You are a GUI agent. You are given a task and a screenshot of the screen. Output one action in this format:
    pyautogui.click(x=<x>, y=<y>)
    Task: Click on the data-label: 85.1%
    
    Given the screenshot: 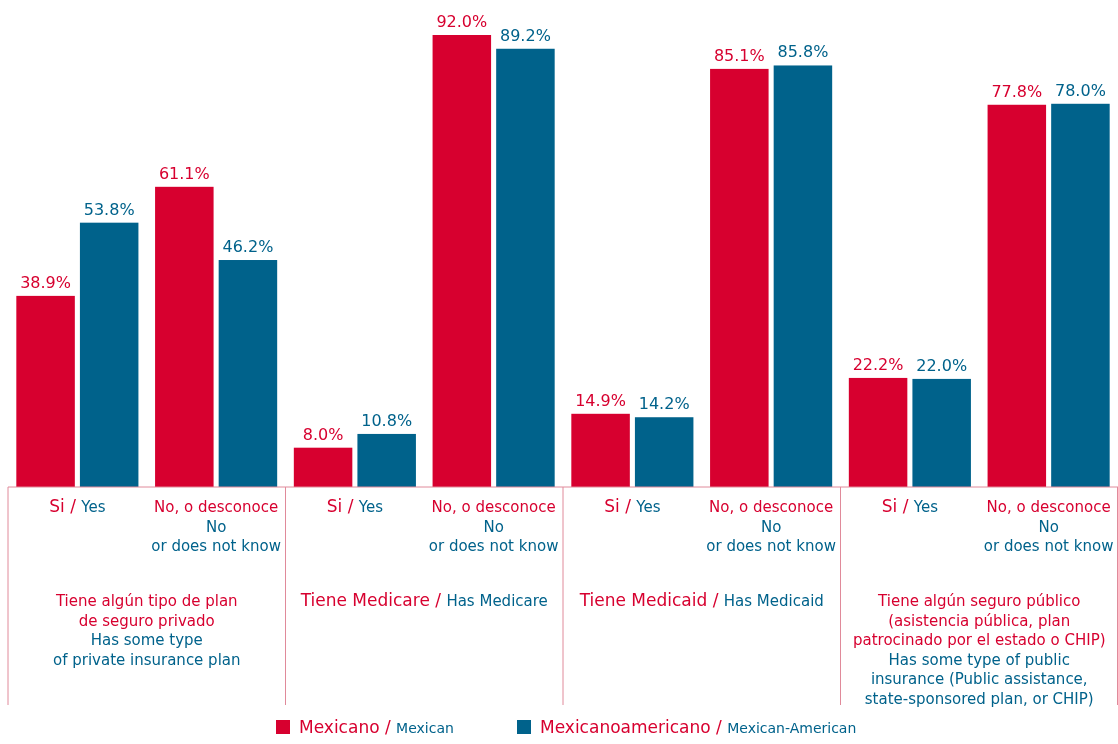 What is the action you would take?
    pyautogui.click(x=739, y=55)
    